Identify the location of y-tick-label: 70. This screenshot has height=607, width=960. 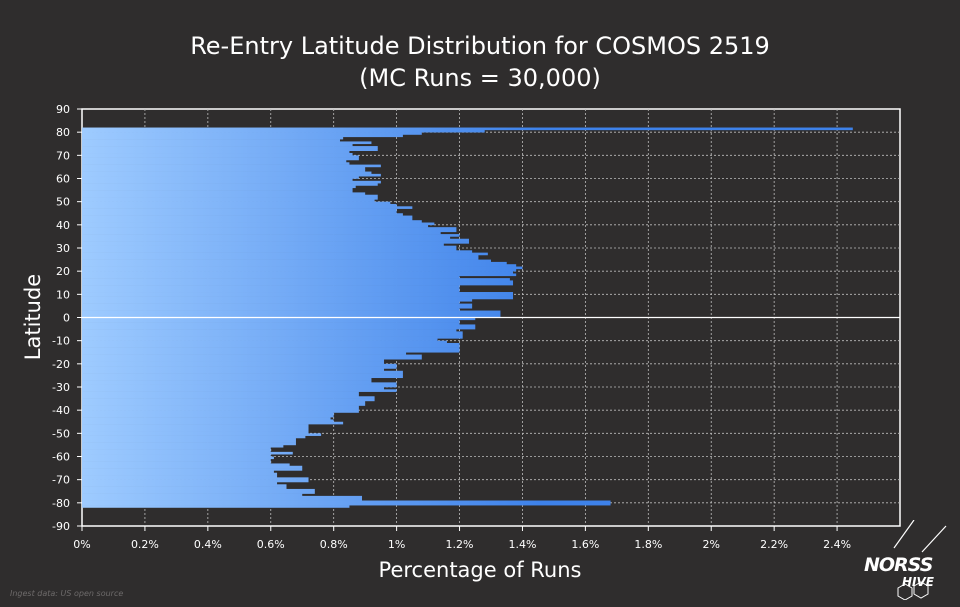
(63, 155).